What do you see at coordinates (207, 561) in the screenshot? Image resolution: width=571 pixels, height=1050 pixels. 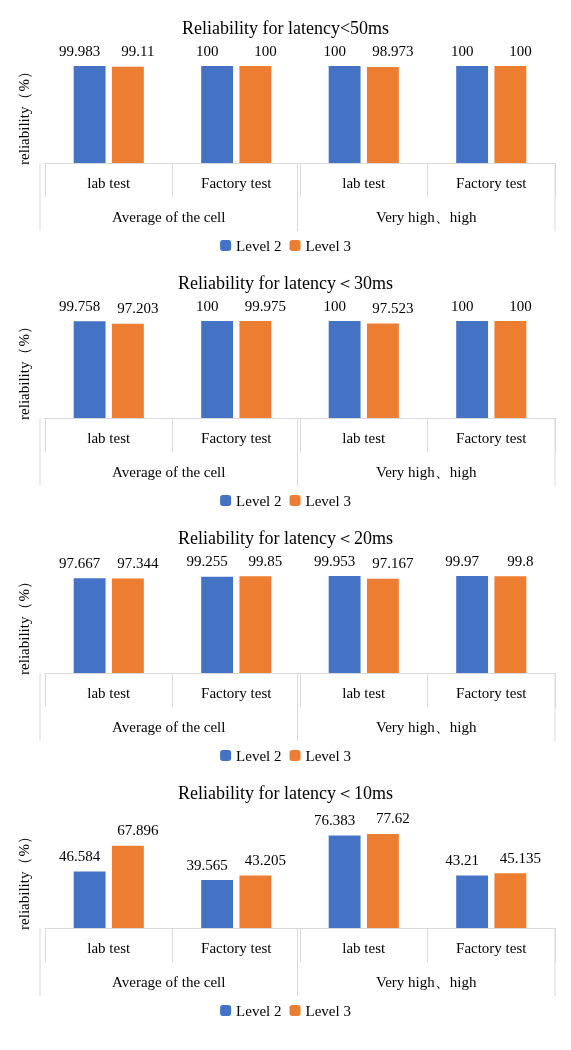 I see `data-label: 99.255` at bounding box center [207, 561].